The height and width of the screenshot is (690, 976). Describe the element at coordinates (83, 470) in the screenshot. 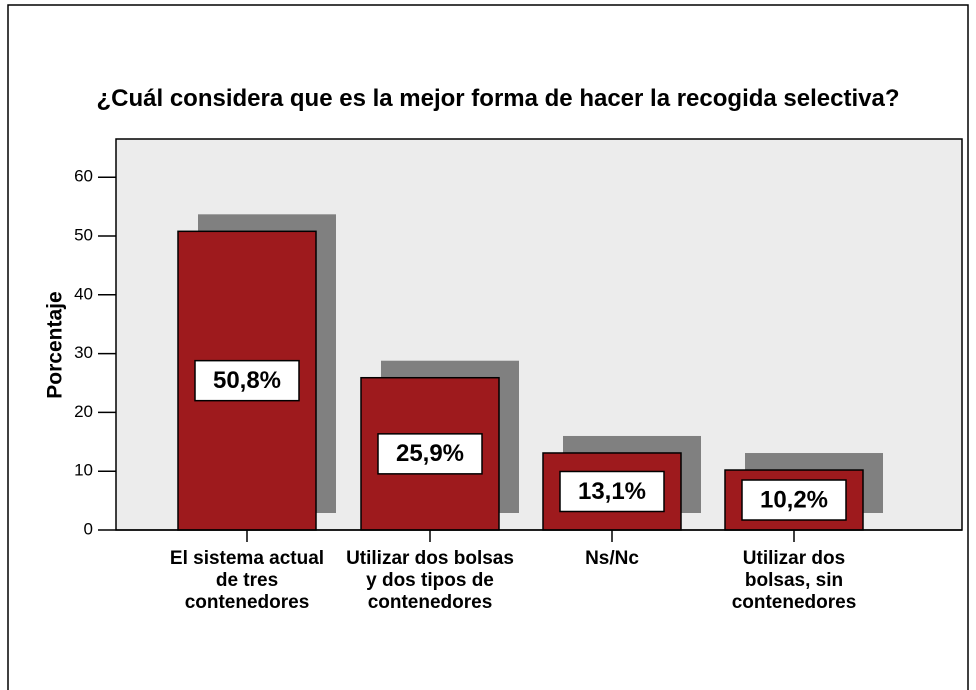

I see `y-tick-label: 10` at that location.